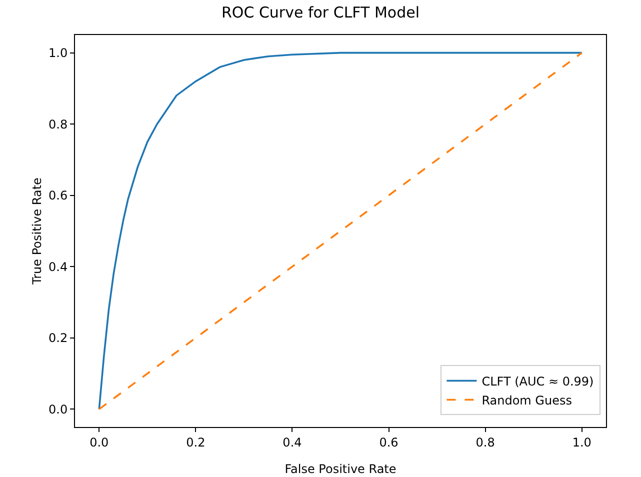 The width and height of the screenshot is (641, 477). What do you see at coordinates (58, 267) in the screenshot?
I see `y-tick-label: 0.4` at bounding box center [58, 267].